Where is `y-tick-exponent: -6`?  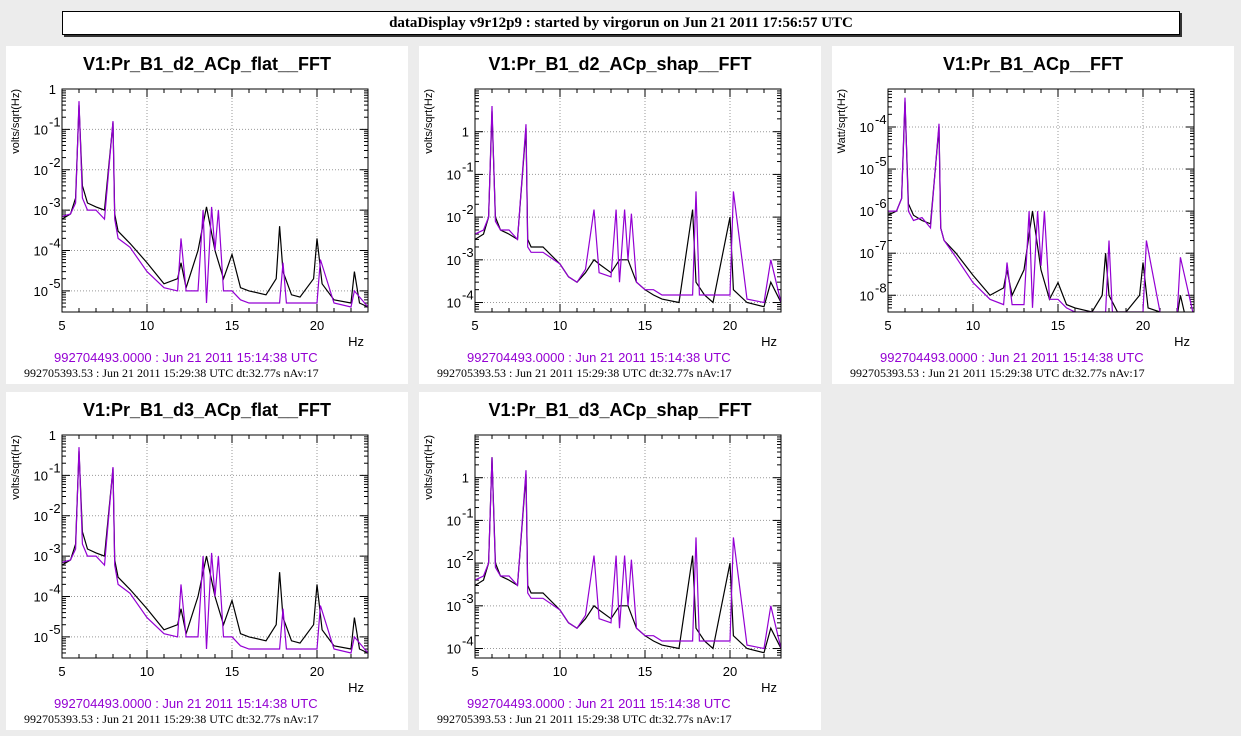
y-tick-exponent: -6 is located at coordinates (881, 203).